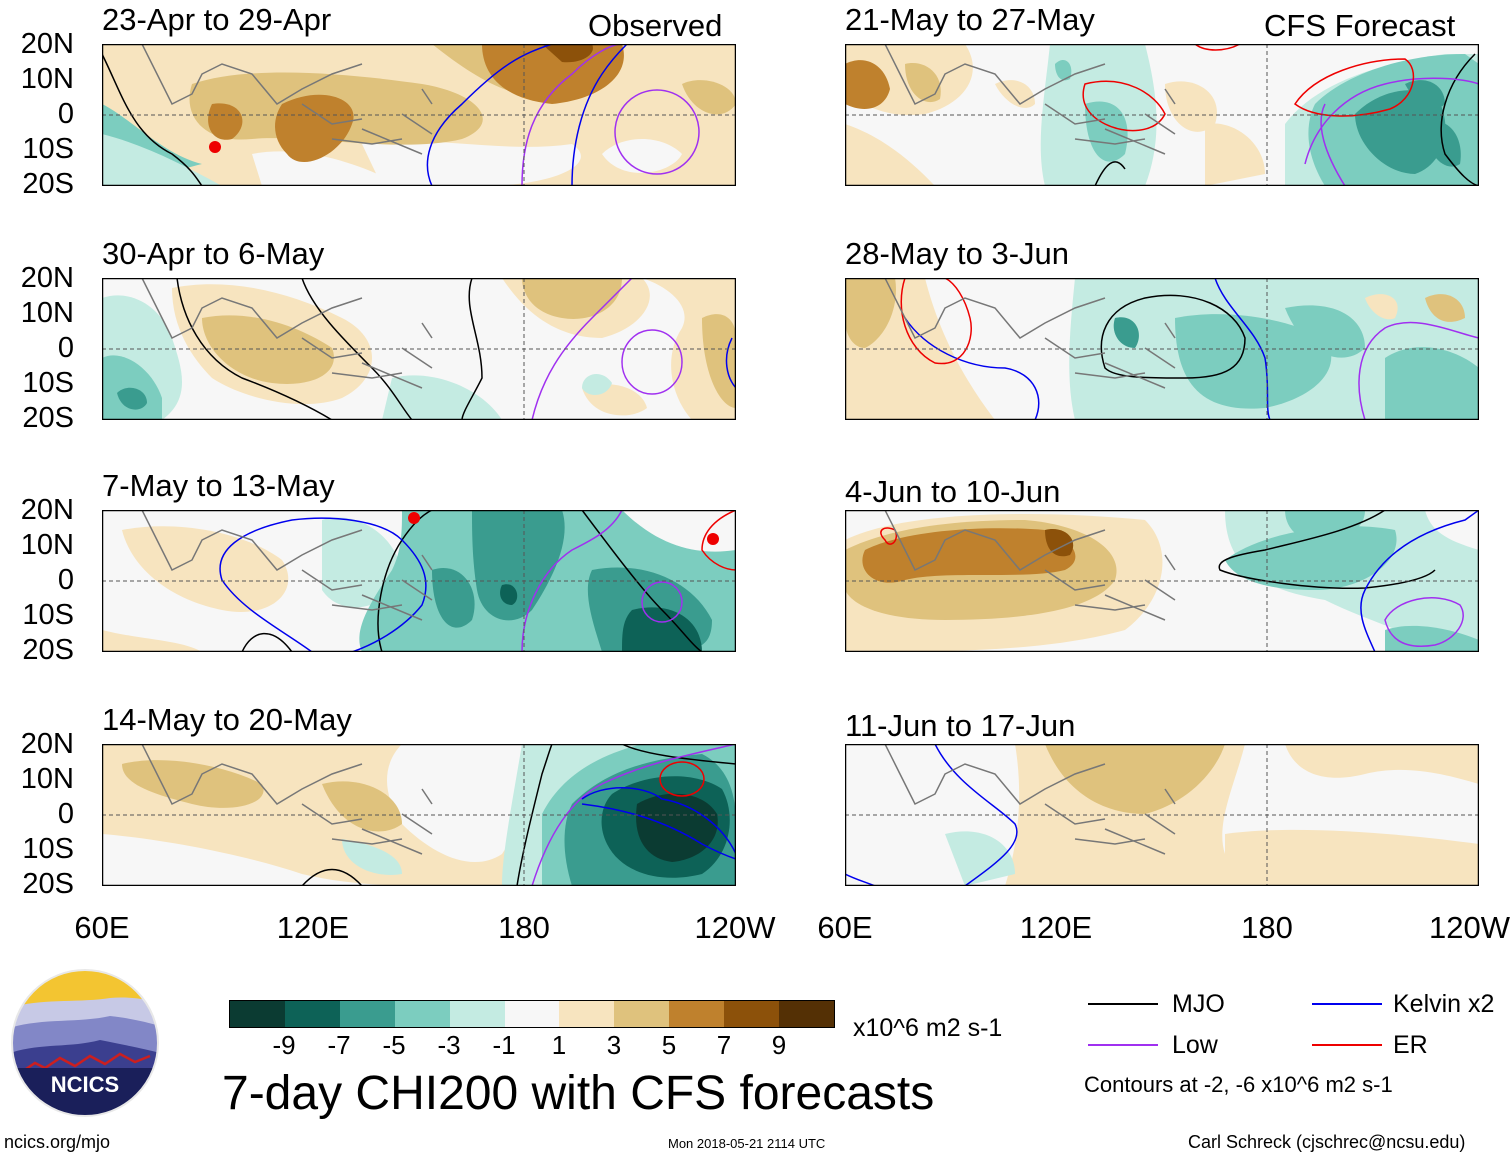 This screenshot has height=1158, width=1510. Describe the element at coordinates (1410, 1045) in the screenshot. I see `legend-label-er: ER` at that location.